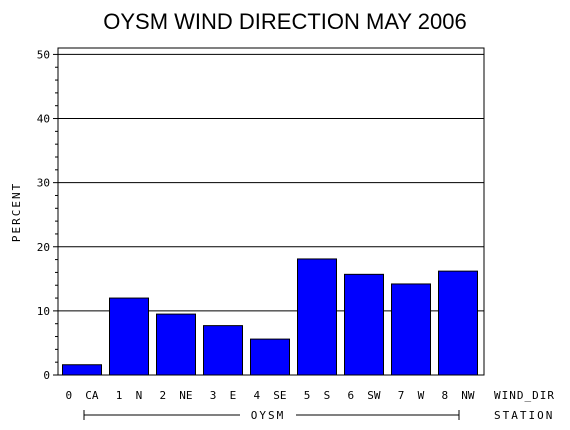  Describe the element at coordinates (363, 395) in the screenshot. I see `x-tick-label: 6 SW` at that location.